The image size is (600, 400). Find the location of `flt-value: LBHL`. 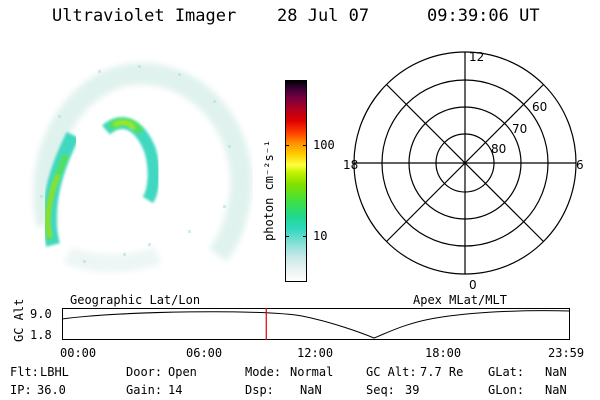

flt-value: LBHL is located at coordinates (54, 372).